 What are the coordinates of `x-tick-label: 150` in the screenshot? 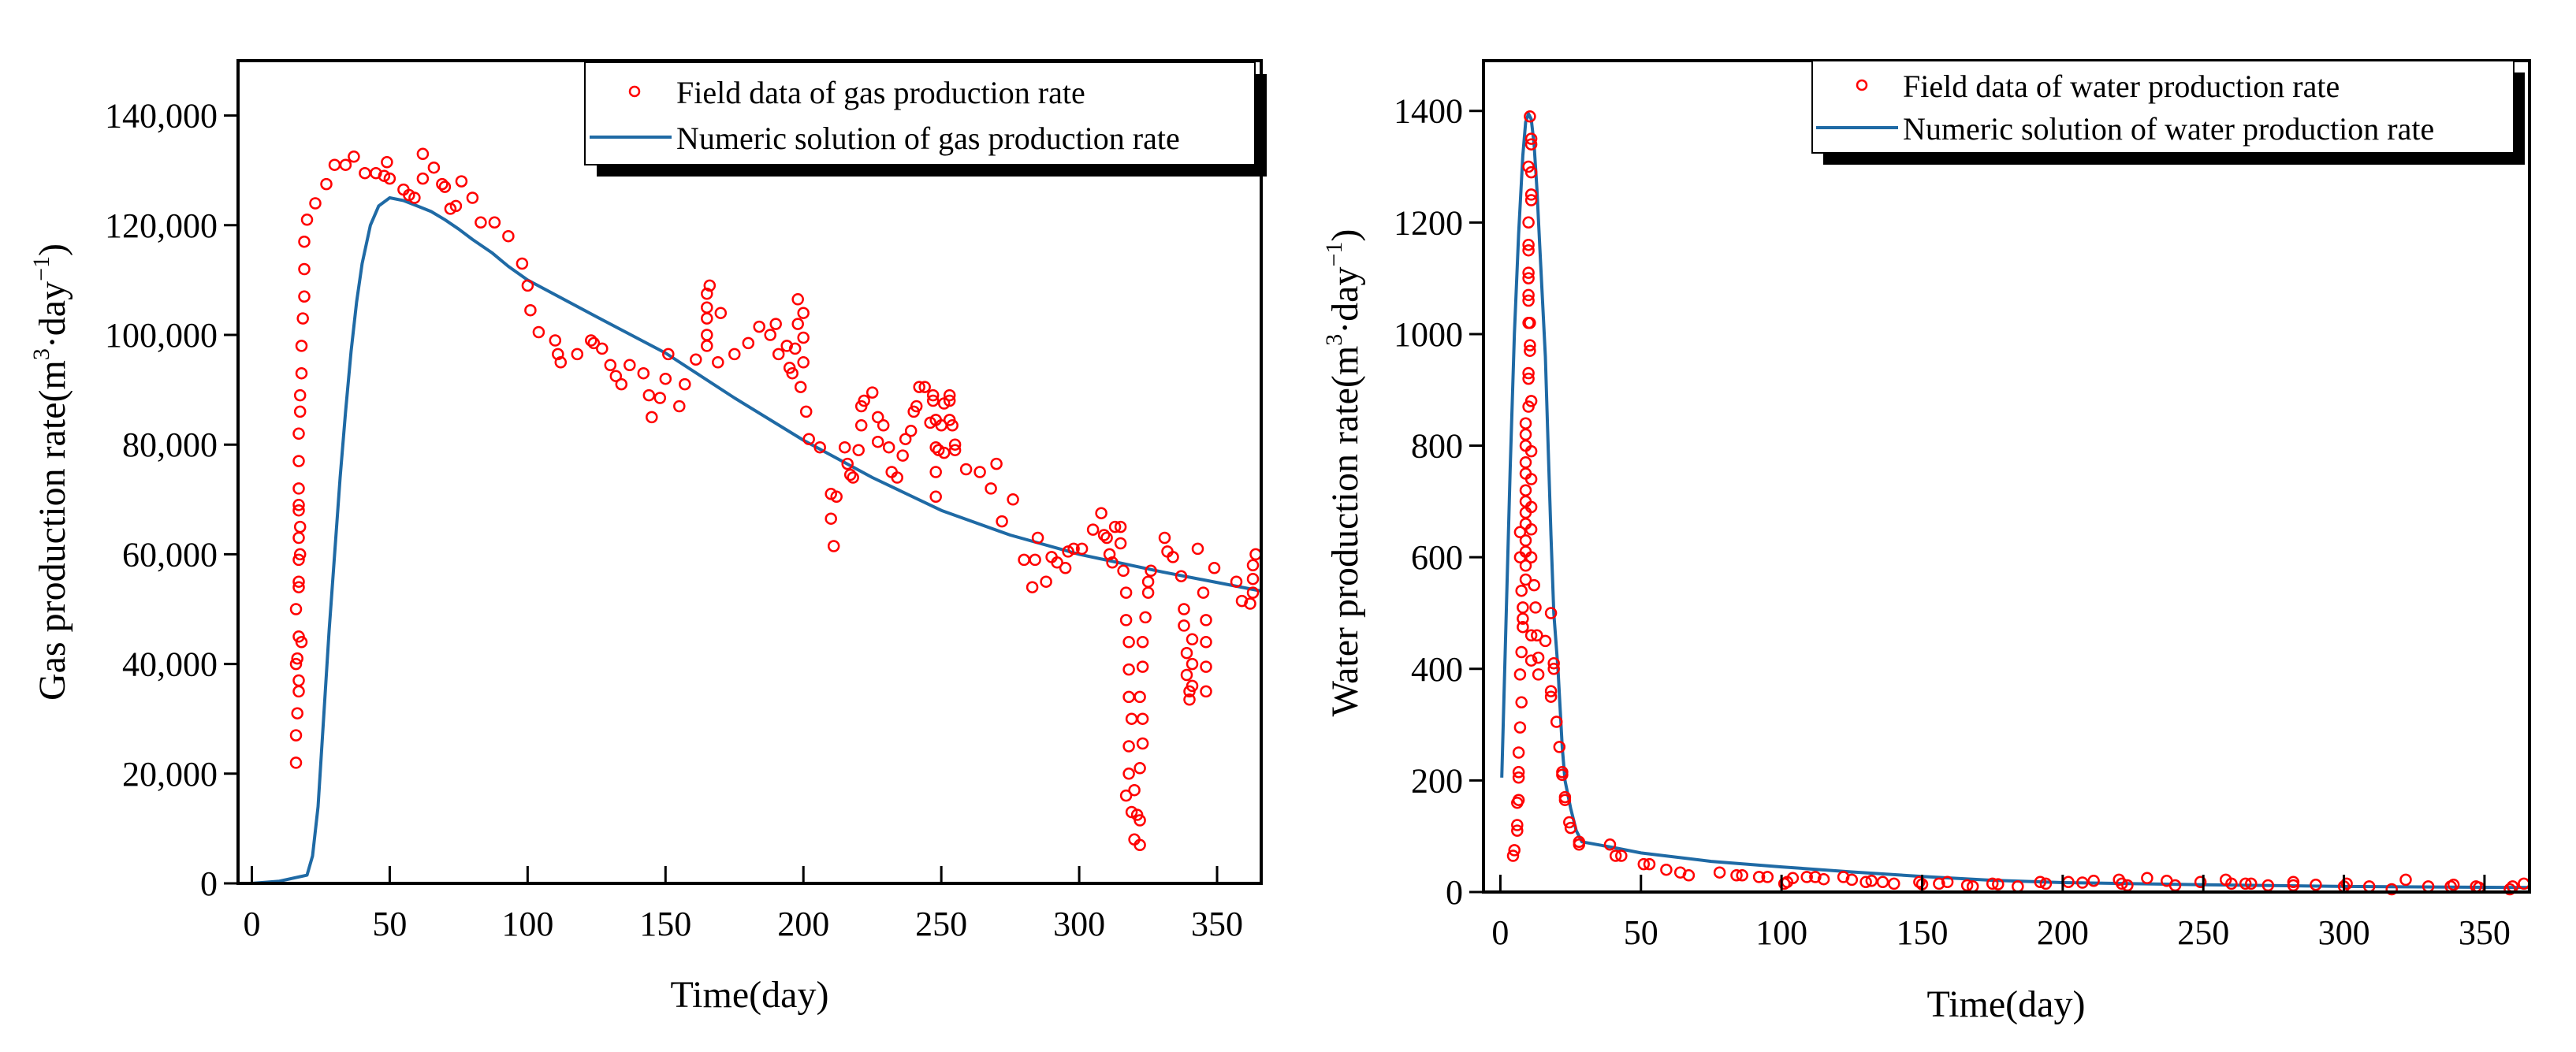 It's located at (665, 924).